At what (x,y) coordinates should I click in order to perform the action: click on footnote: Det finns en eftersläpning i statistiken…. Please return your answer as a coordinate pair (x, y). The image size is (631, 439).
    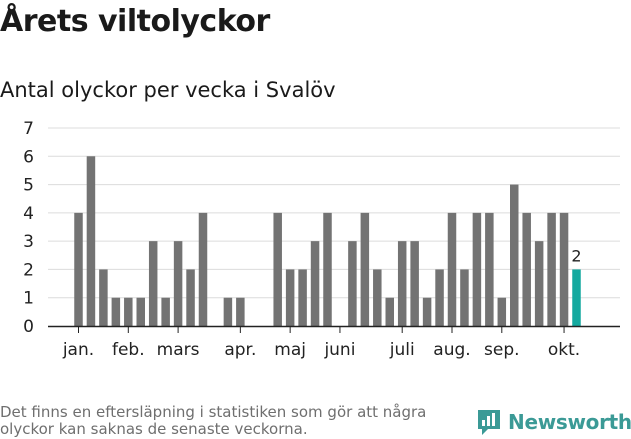
    Looking at the image, I should click on (213, 420).